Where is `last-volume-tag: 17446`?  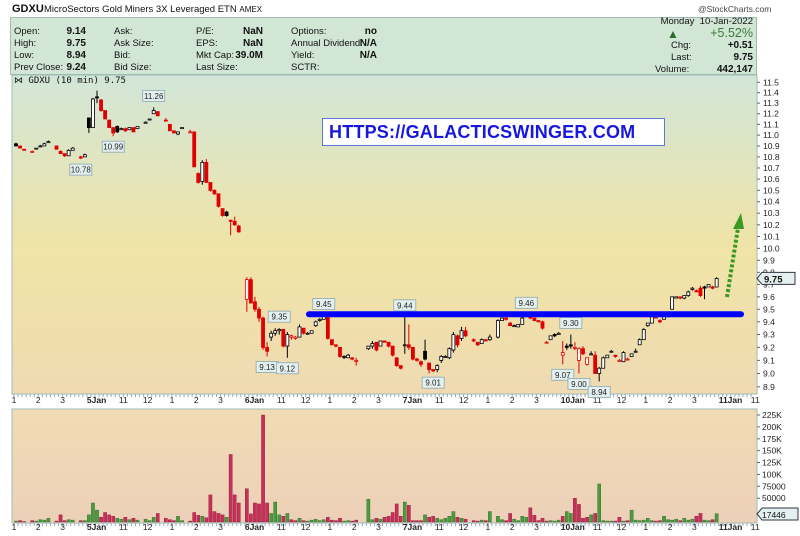 last-volume-tag: 17446 is located at coordinates (774, 515).